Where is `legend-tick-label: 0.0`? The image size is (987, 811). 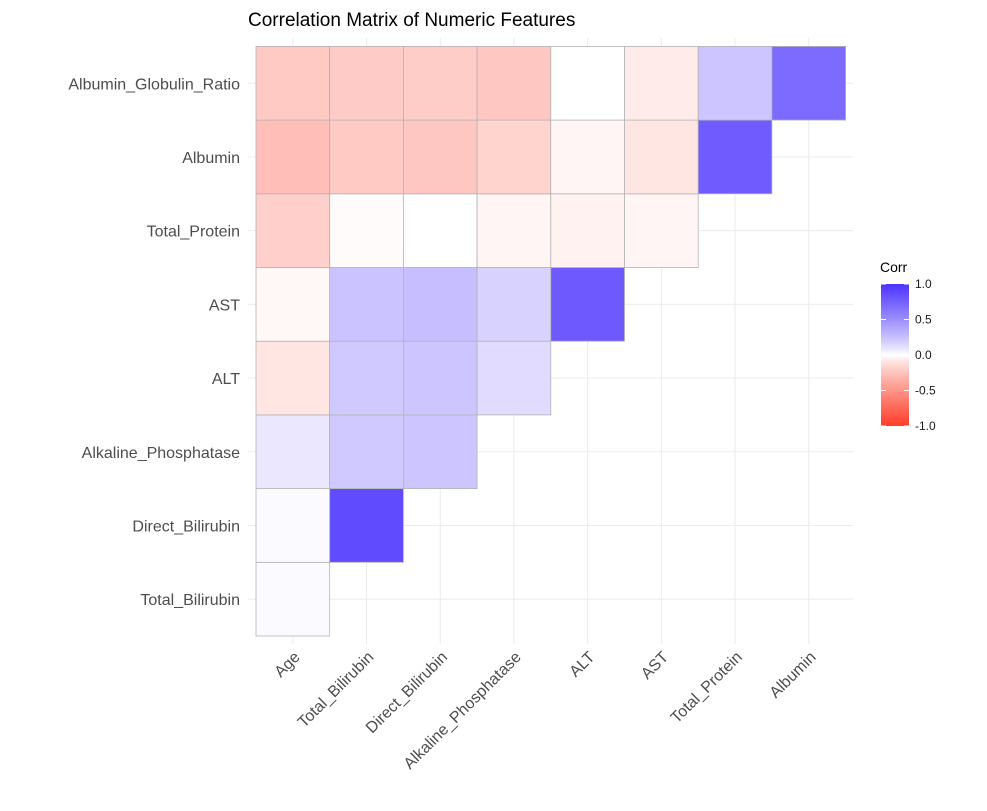 legend-tick-label: 0.0 is located at coordinates (923, 355).